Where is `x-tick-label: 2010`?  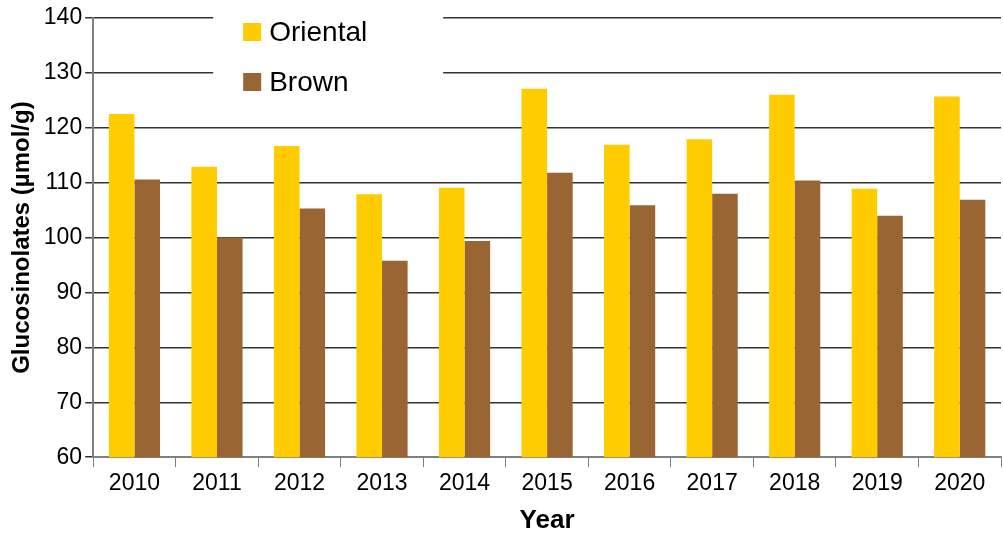
x-tick-label: 2010 is located at coordinates (134, 482).